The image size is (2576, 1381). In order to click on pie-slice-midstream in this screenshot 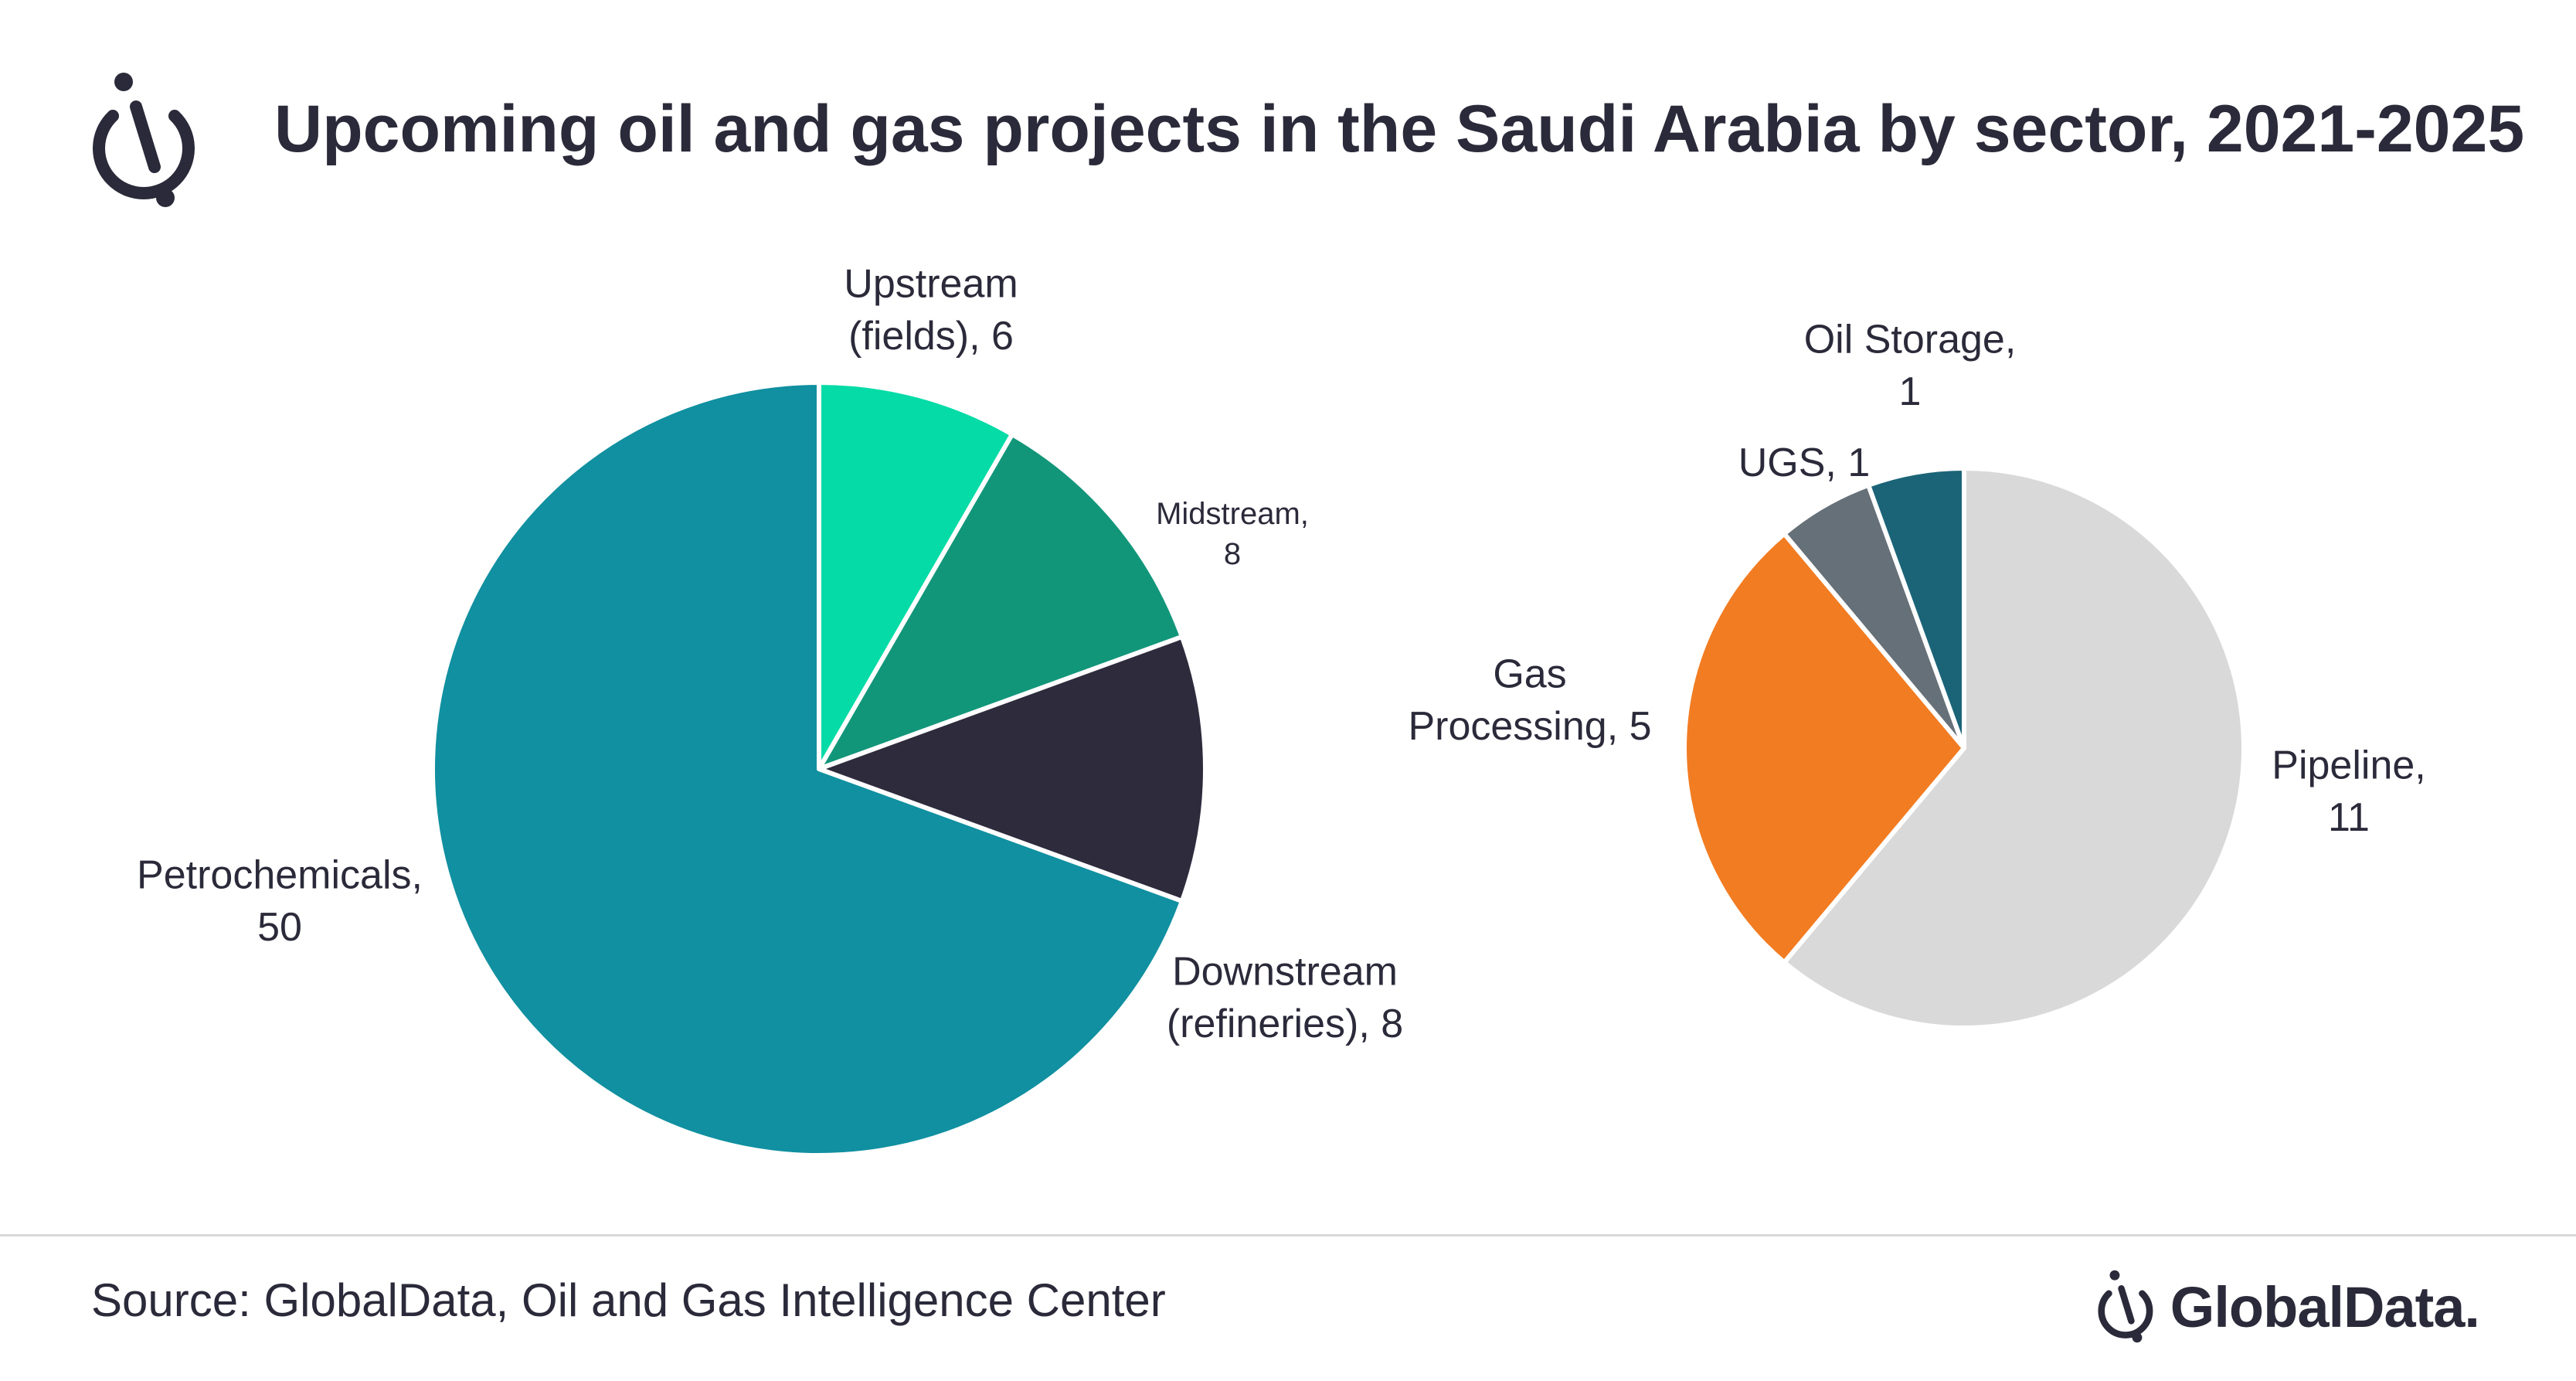, I will do `click(1000, 601)`.